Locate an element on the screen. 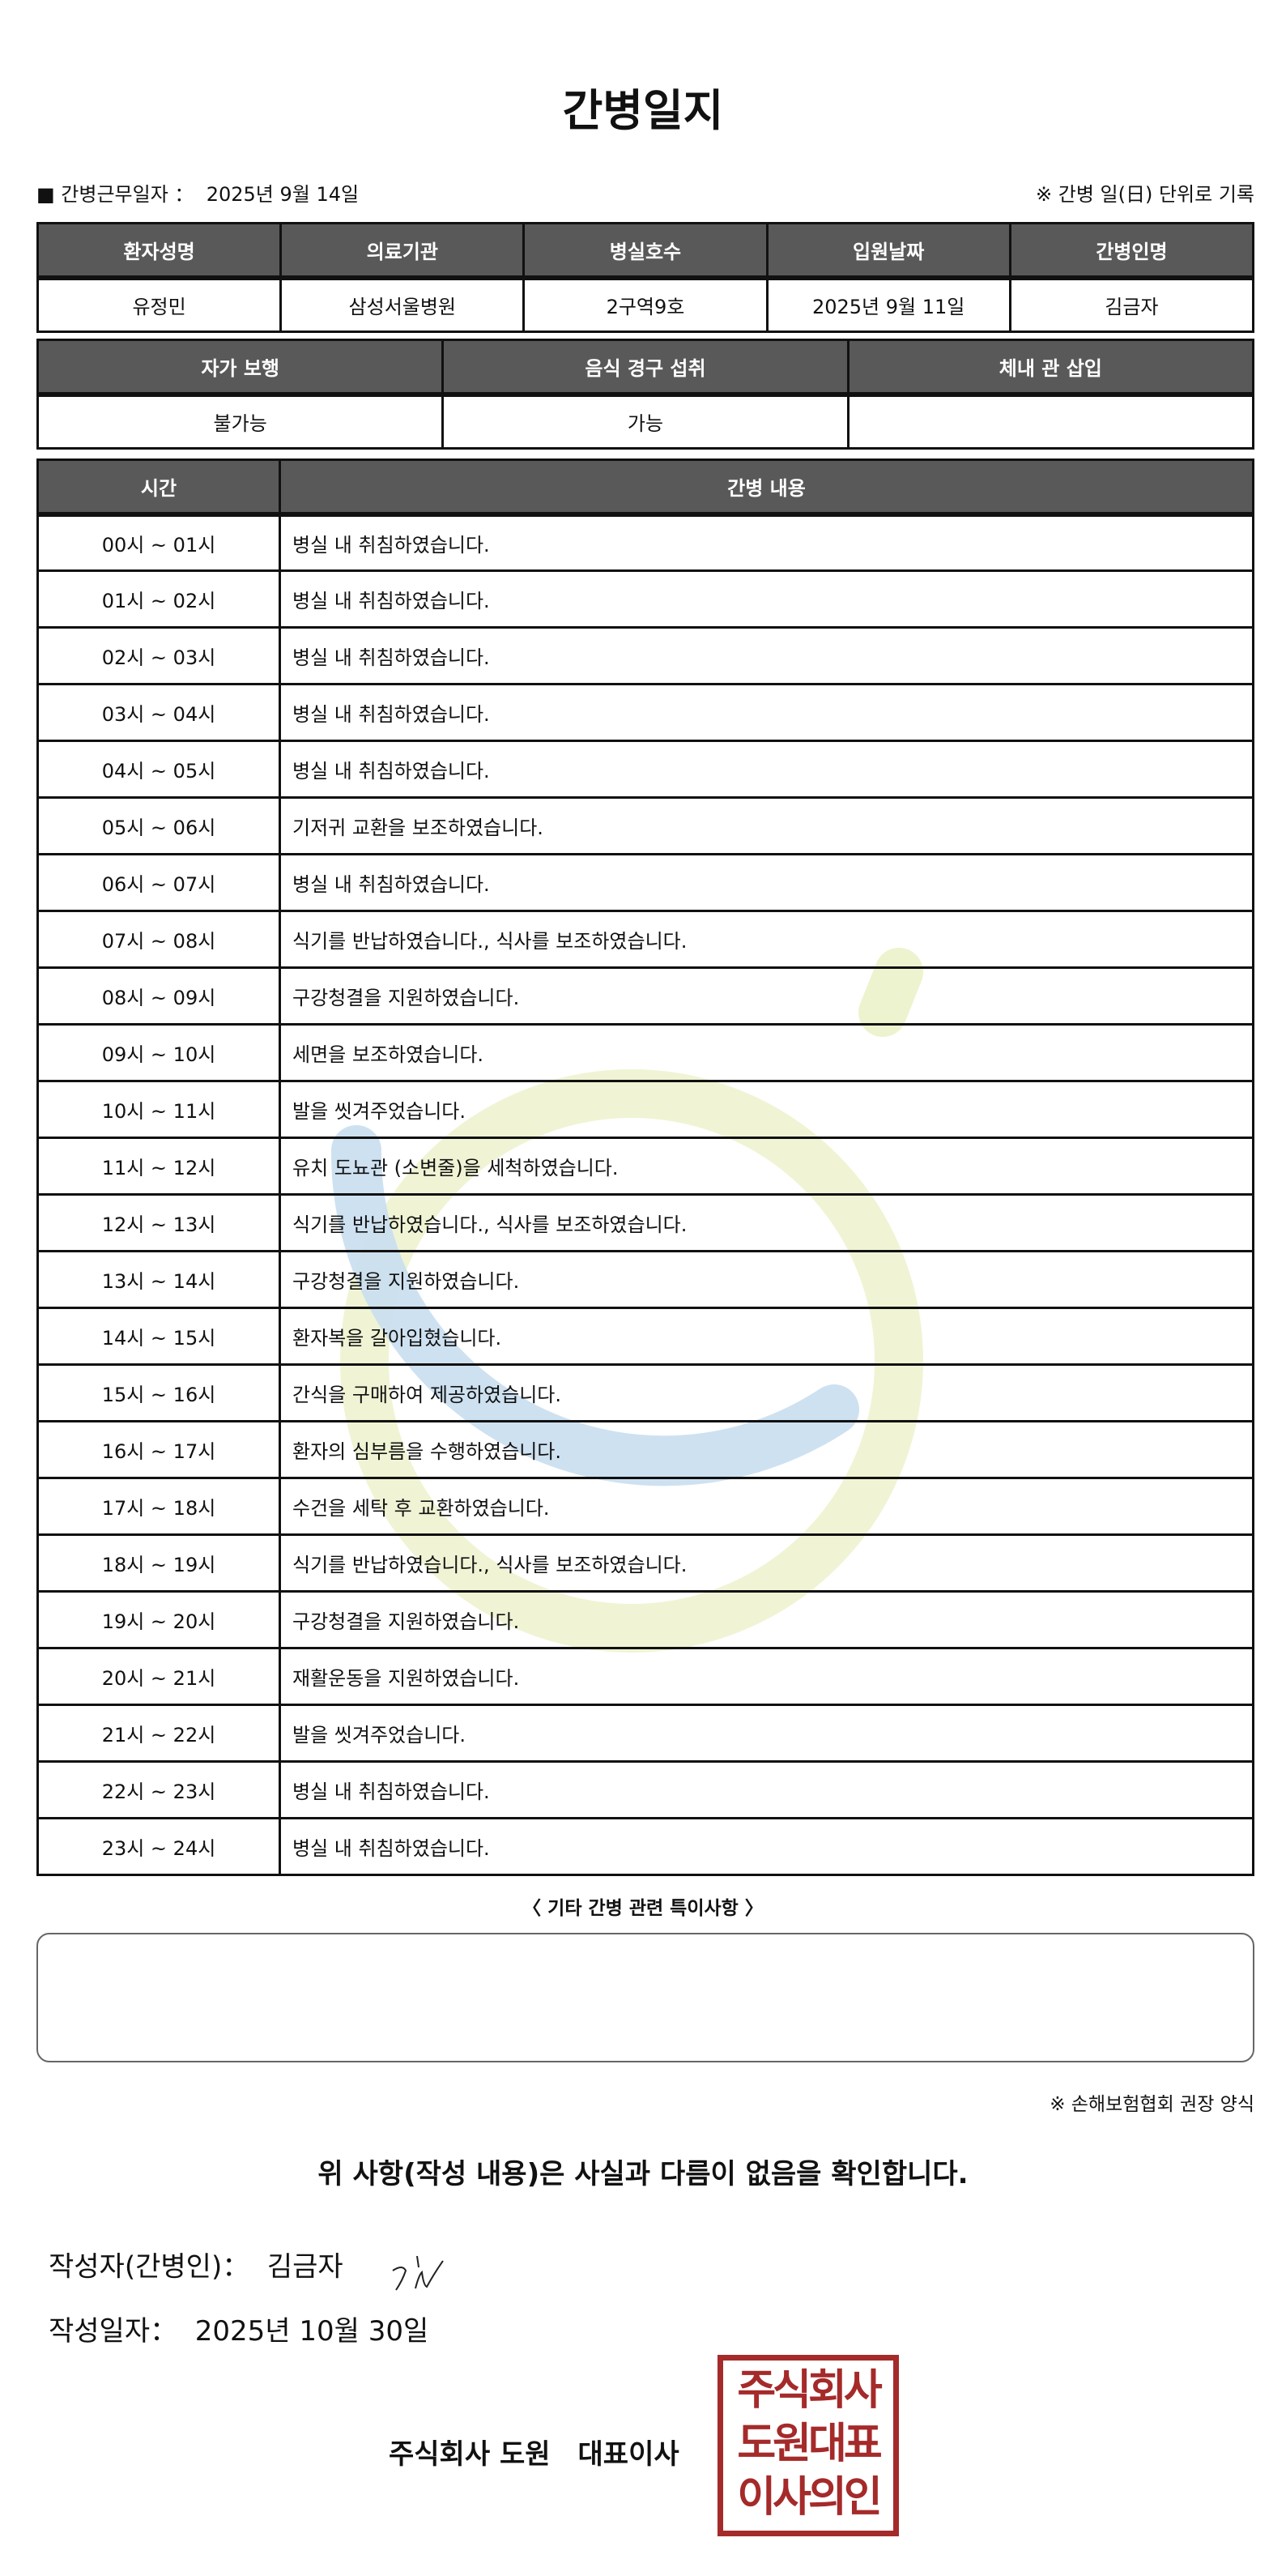 The image size is (1286, 2576). table-row: 10시 ~ 11시 발을 씻겨주었습니다. is located at coordinates (645, 1109).